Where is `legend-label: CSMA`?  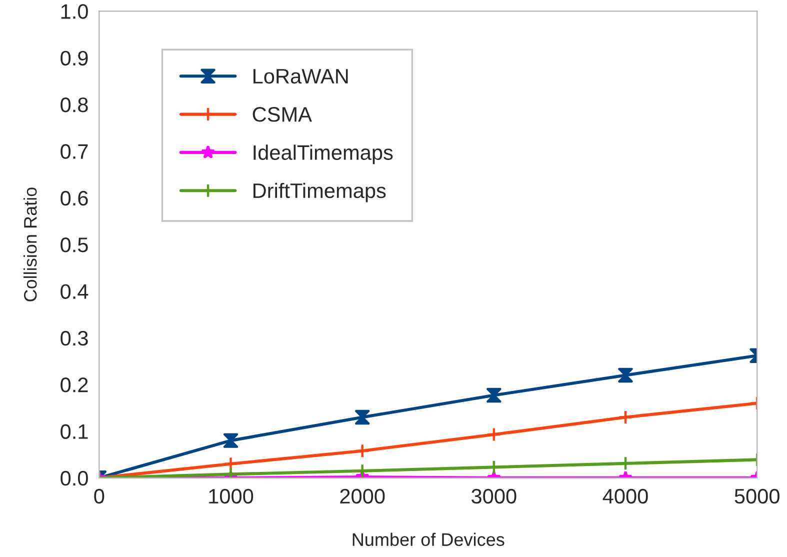
legend-label: CSMA is located at coordinates (282, 114).